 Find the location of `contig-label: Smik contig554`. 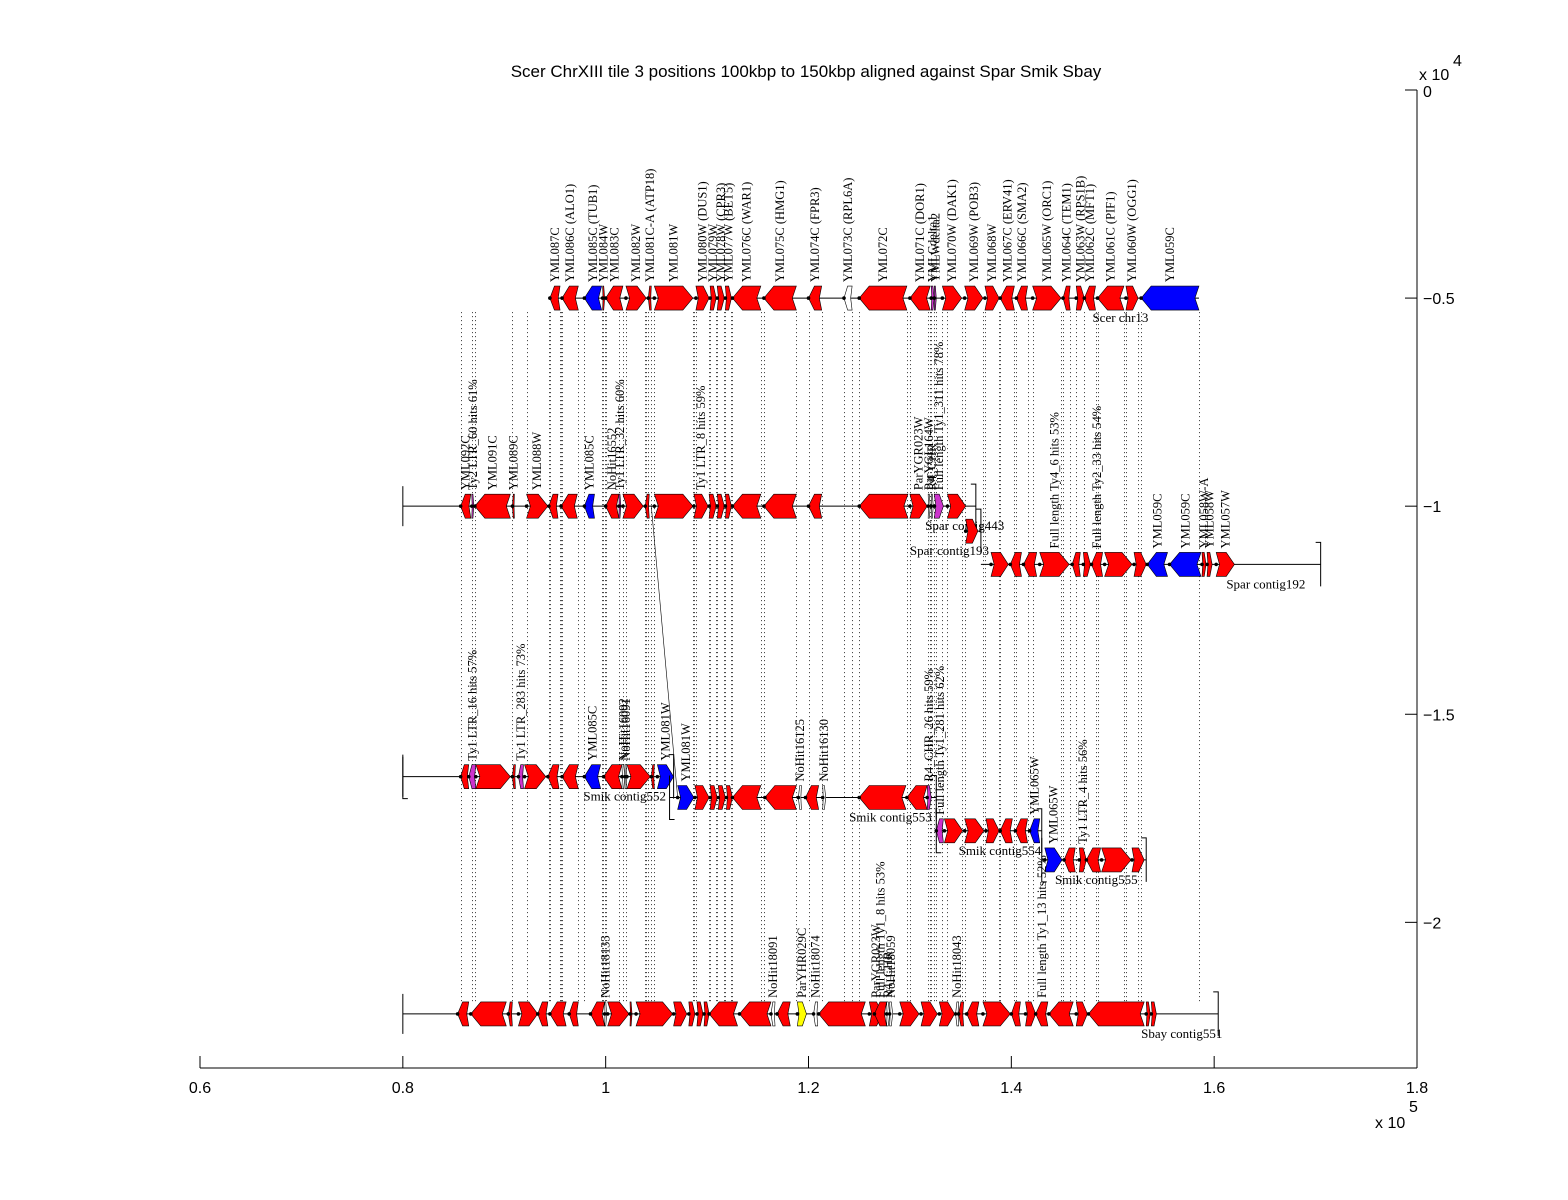

contig-label: Smik contig554 is located at coordinates (1000, 850).